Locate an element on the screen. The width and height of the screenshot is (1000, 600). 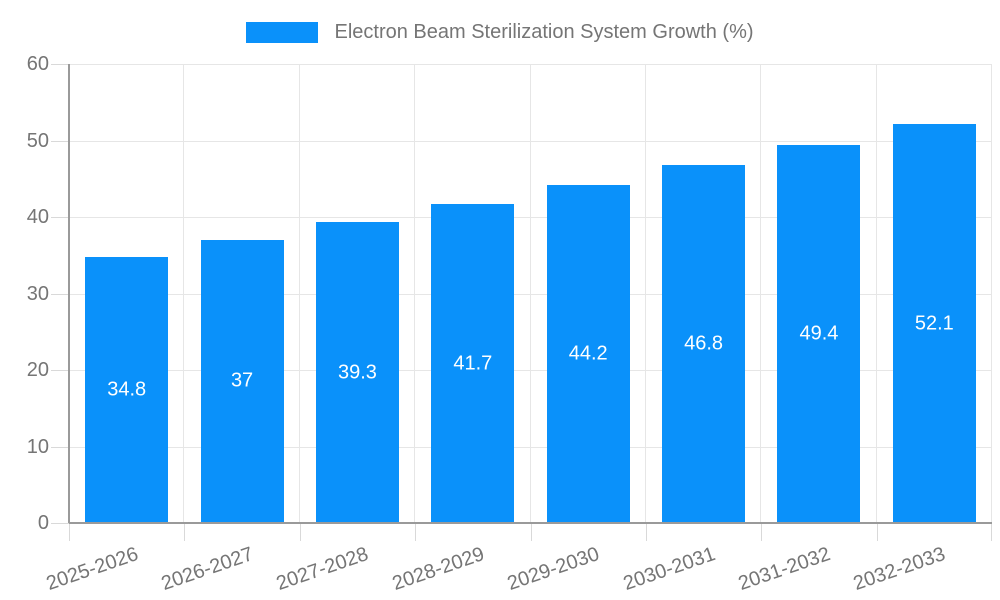
bar-value-label: 39.3 is located at coordinates (357, 372).